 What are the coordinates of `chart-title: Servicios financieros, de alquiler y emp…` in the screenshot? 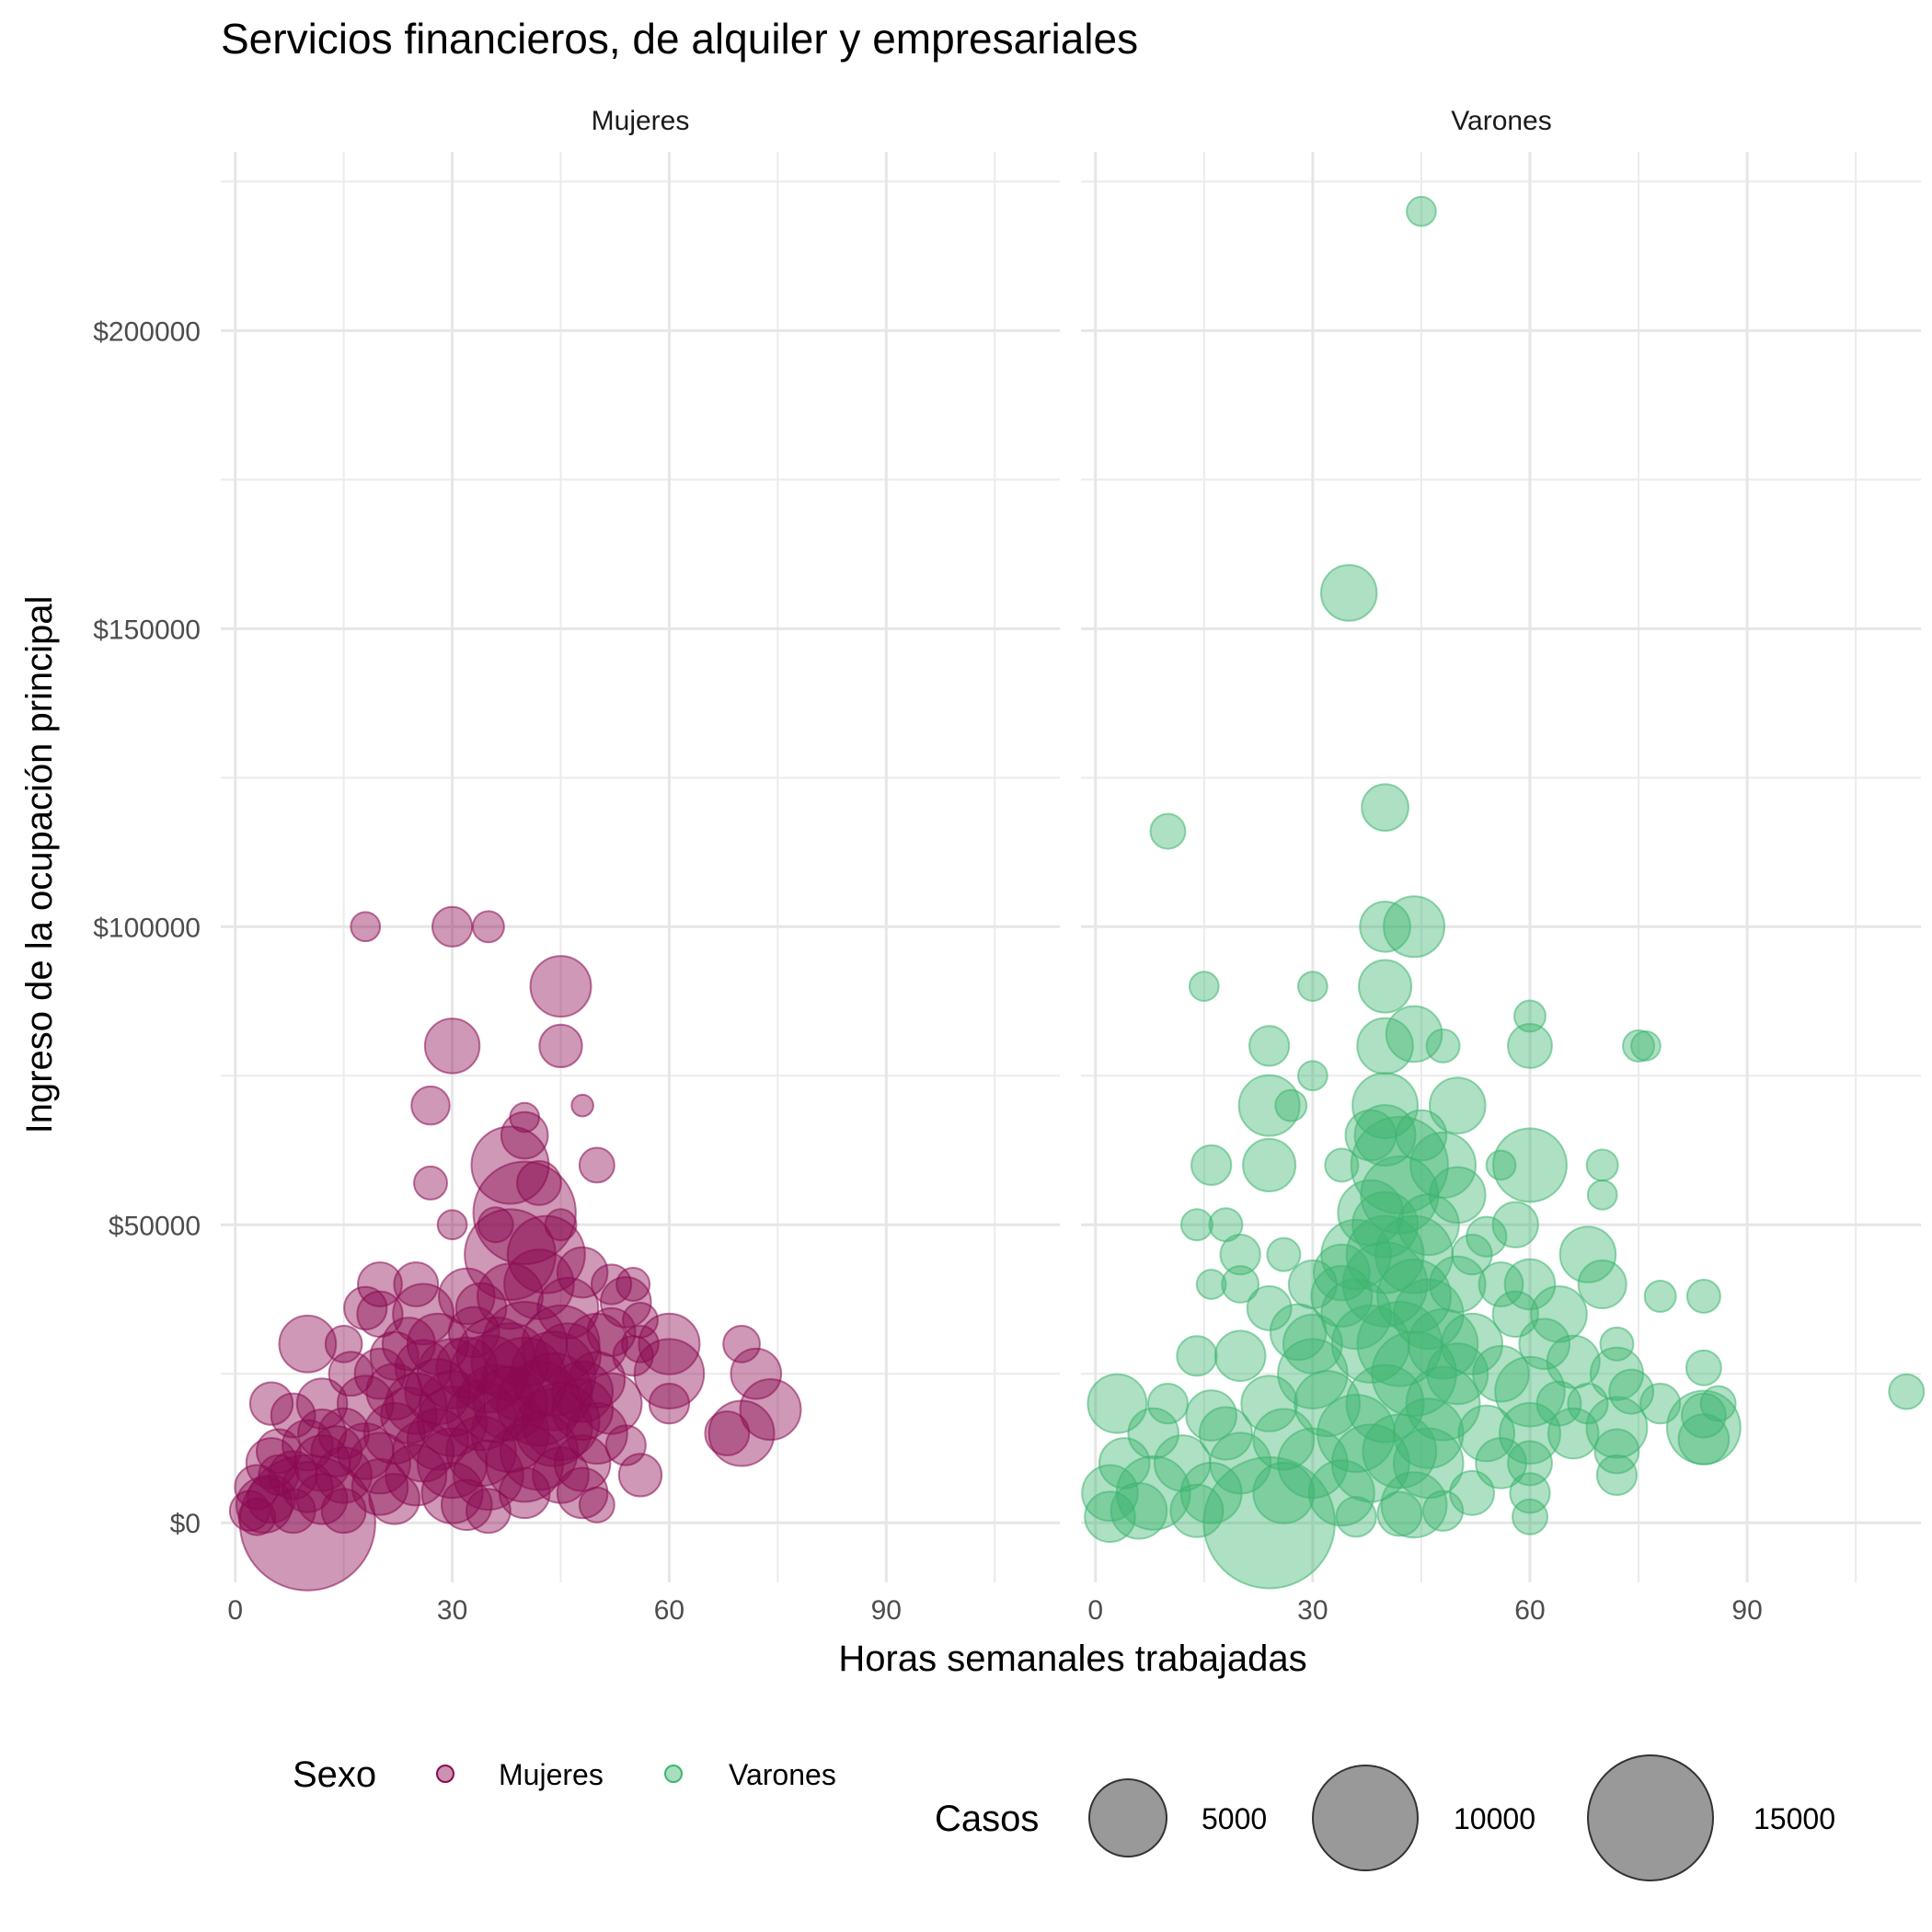 It's located at (679, 39).